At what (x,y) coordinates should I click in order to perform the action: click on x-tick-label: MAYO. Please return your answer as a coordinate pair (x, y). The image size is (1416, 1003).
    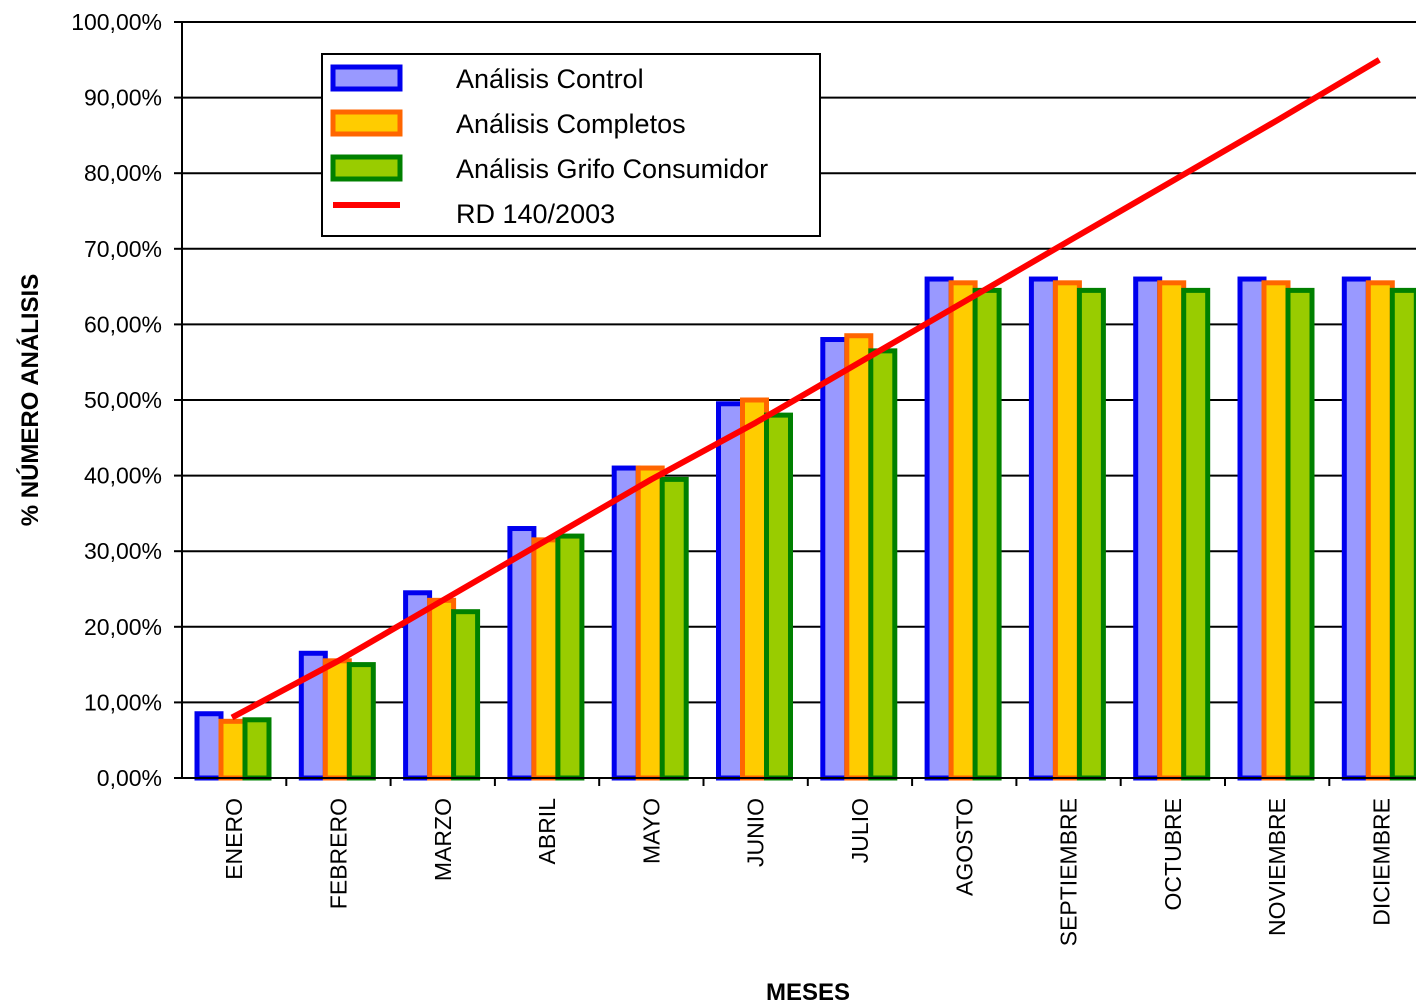
    Looking at the image, I should click on (651, 831).